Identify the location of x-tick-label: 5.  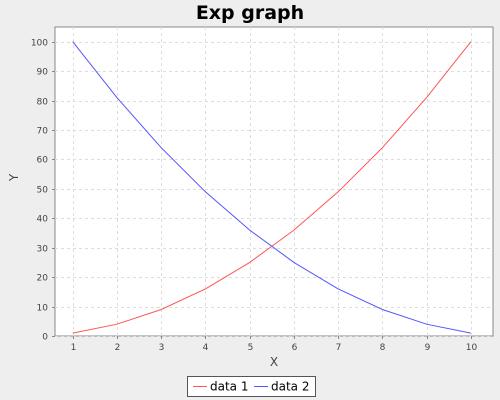
(251, 348).